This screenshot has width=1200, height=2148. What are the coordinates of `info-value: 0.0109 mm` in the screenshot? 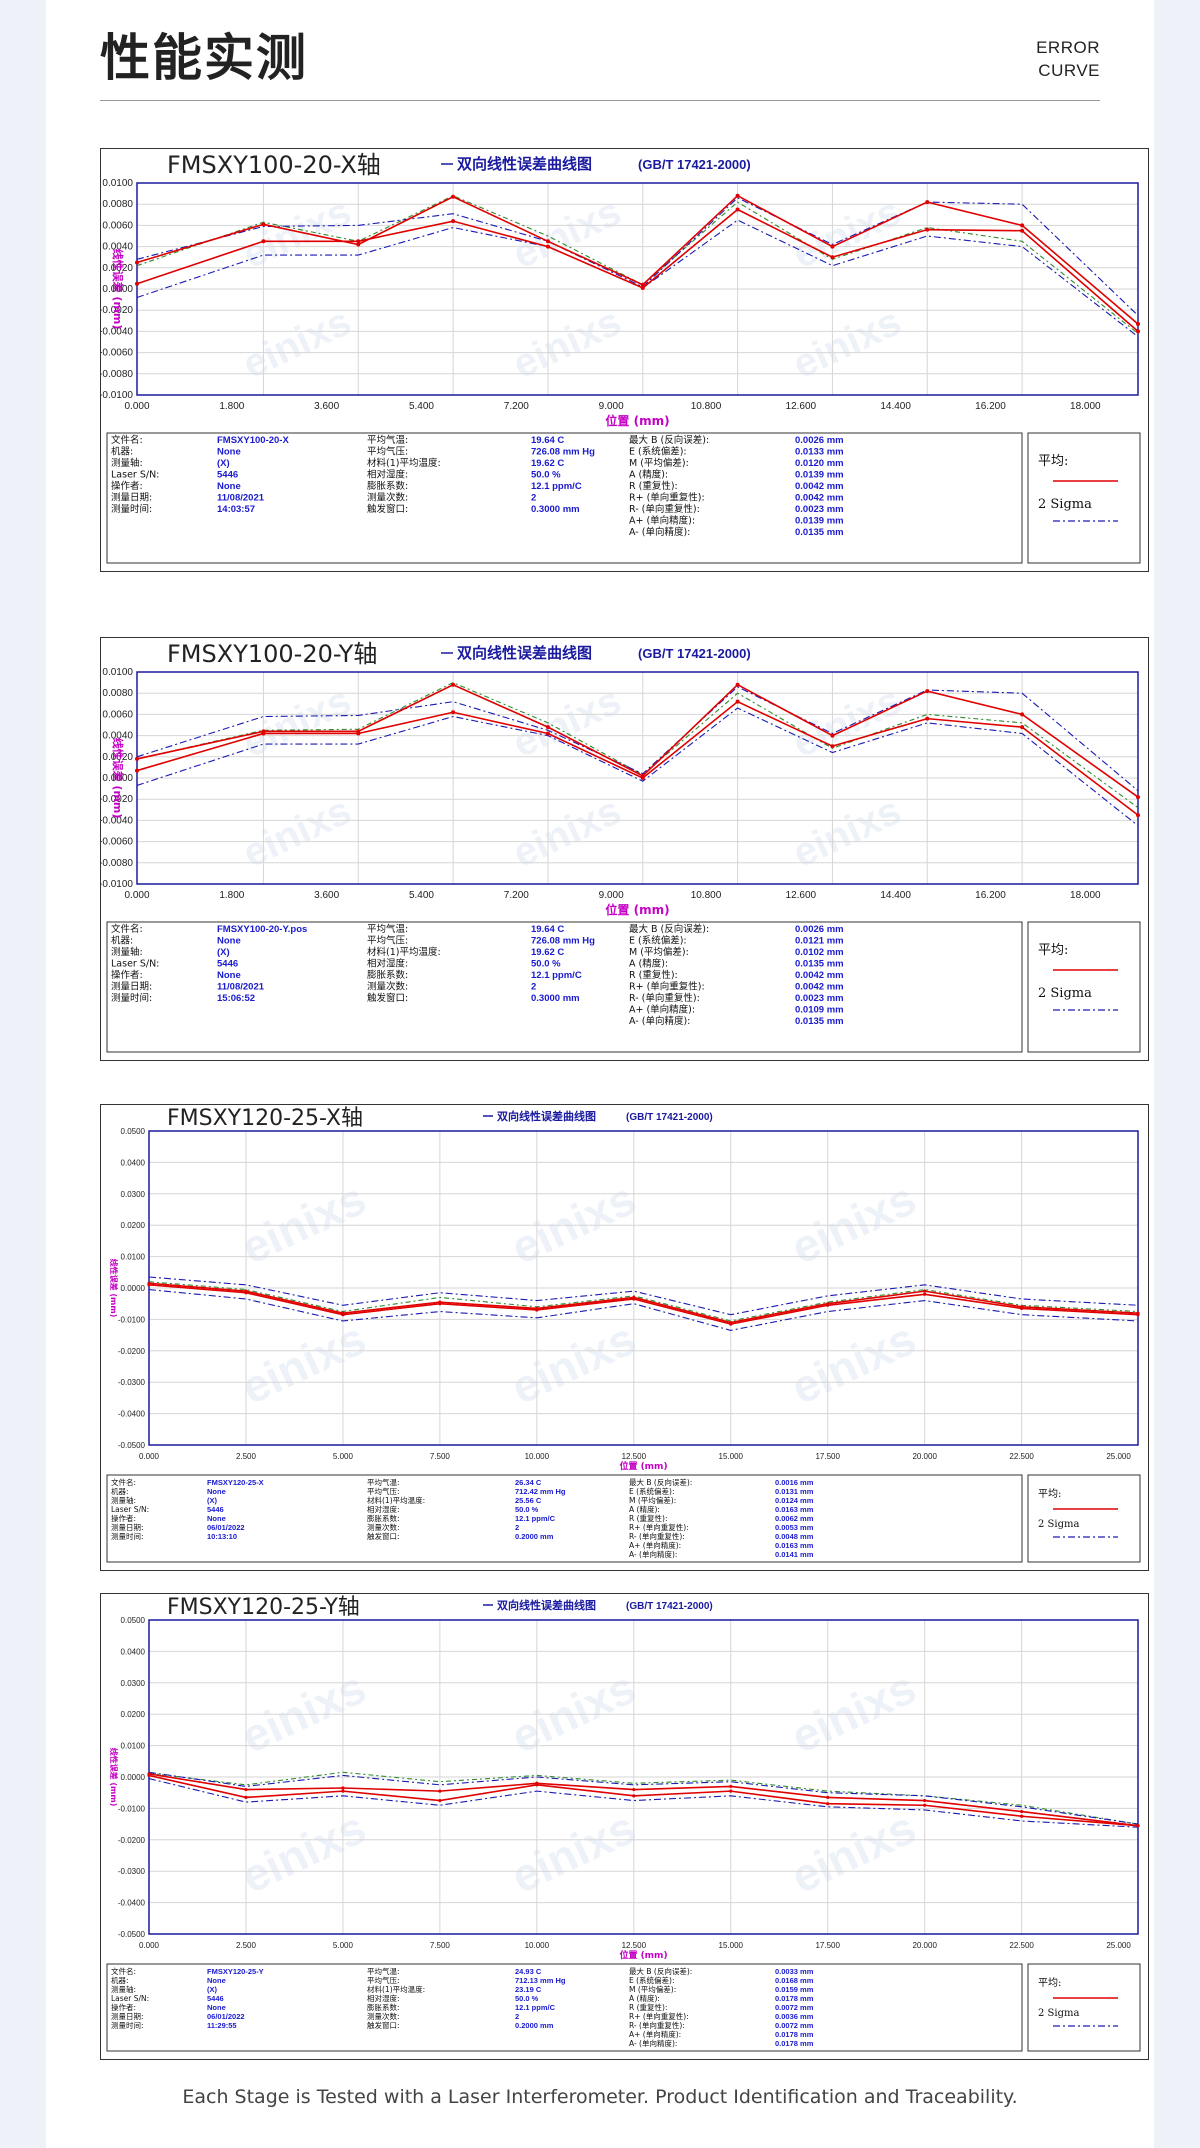 It's located at (819, 1010).